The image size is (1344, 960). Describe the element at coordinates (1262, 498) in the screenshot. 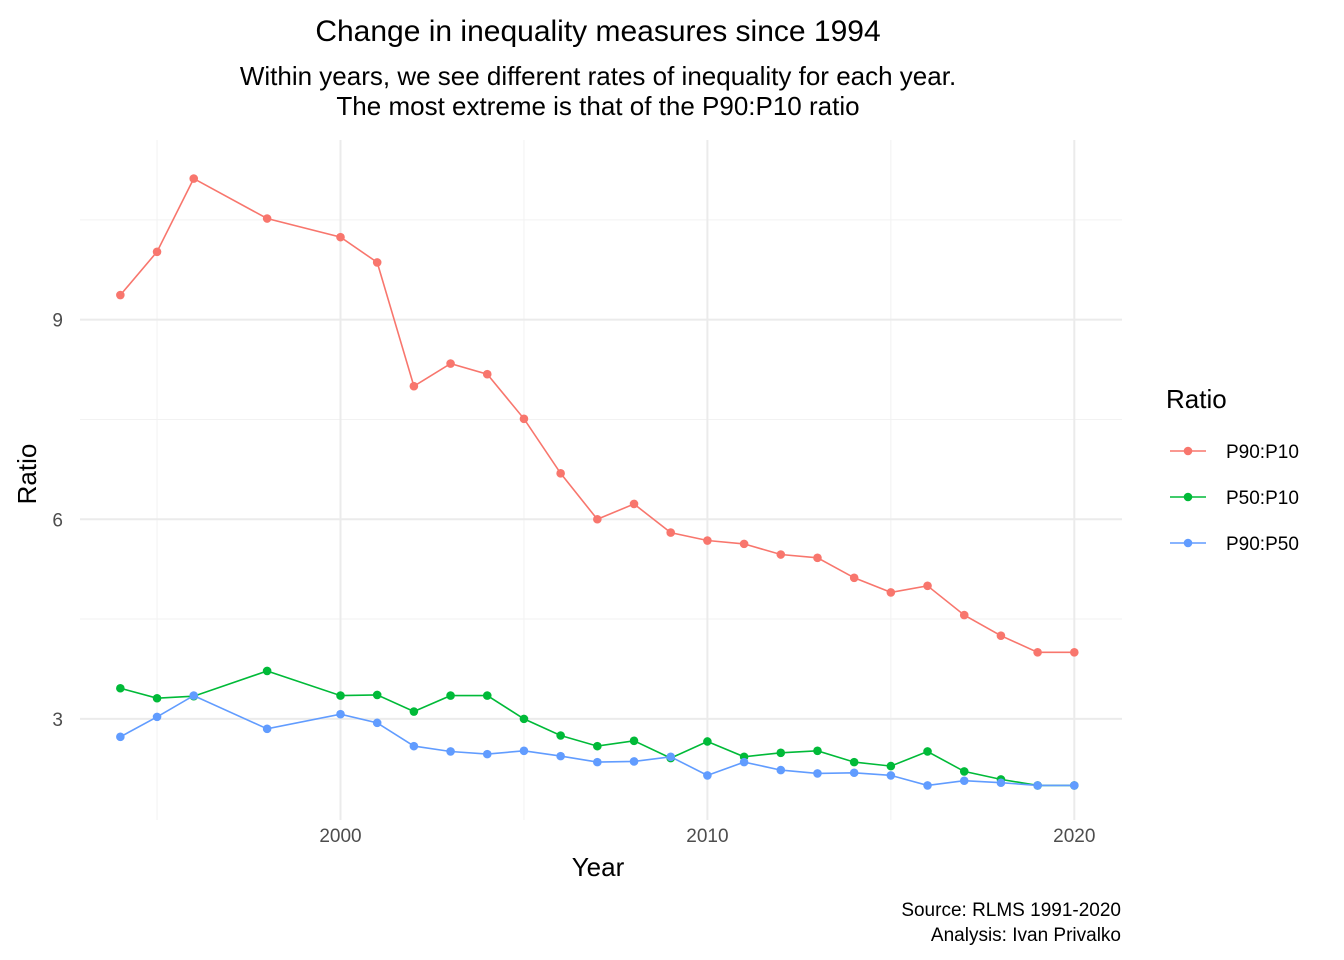

I see `legend-label: P50:P10` at that location.